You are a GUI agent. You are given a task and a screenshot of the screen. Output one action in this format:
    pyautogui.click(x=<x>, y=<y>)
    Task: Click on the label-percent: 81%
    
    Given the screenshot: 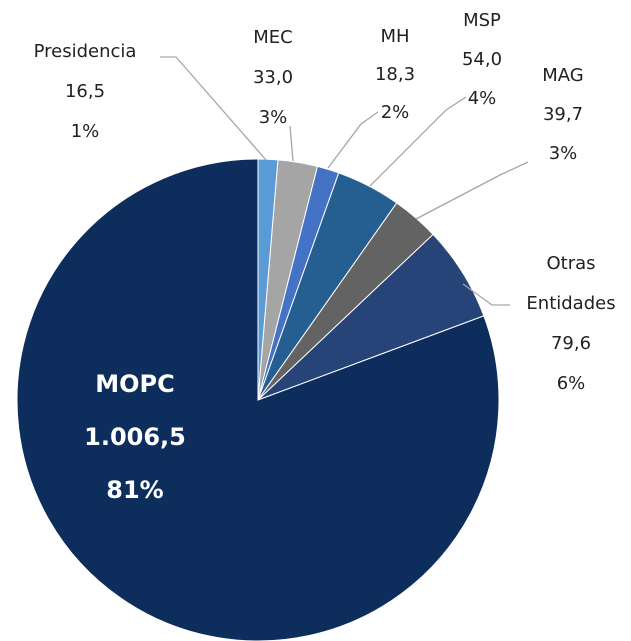 What is the action you would take?
    pyautogui.click(x=135, y=490)
    